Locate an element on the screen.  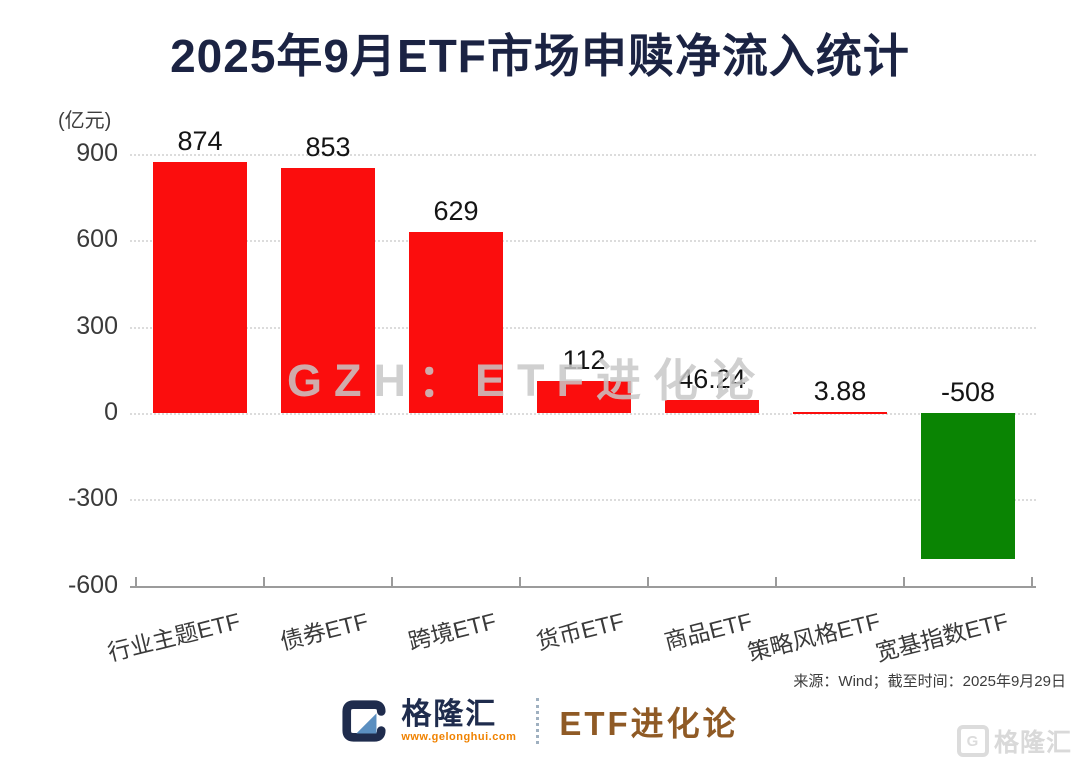
y-tick-label-900: 900 is located at coordinates (97, 153).